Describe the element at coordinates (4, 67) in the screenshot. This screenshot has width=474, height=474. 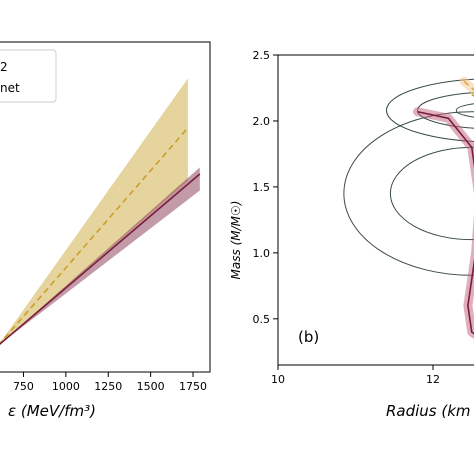
I see `legend-entry-1: 2` at that location.